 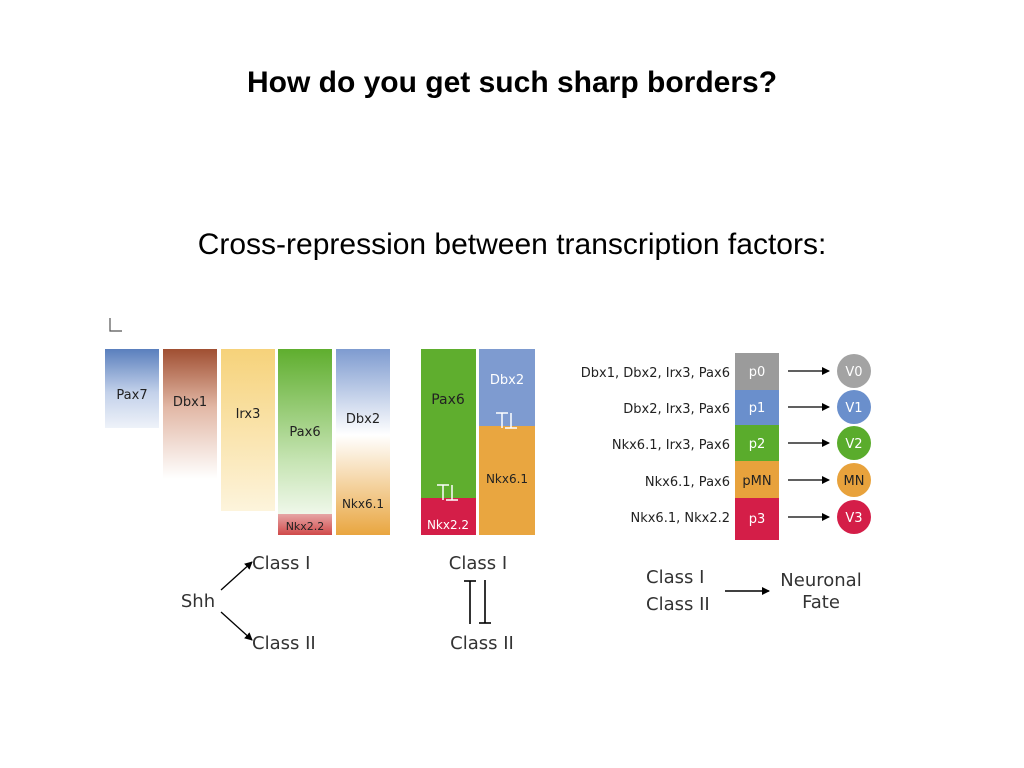 I want to click on gene-combination-pmn: Nkx6.1, Pax6, so click(x=687, y=482).